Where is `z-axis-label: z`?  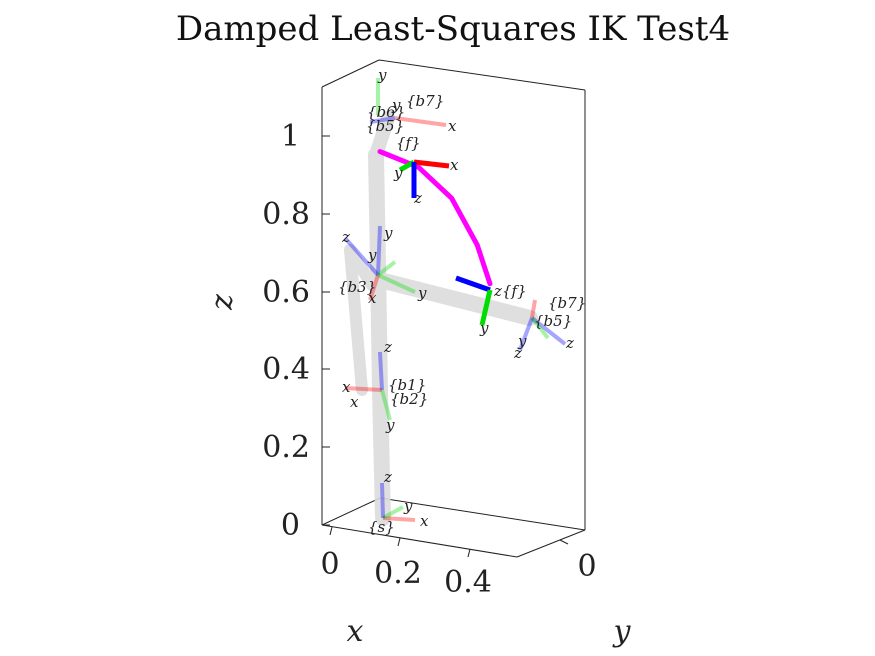 z-axis-label: z is located at coordinates (222, 302).